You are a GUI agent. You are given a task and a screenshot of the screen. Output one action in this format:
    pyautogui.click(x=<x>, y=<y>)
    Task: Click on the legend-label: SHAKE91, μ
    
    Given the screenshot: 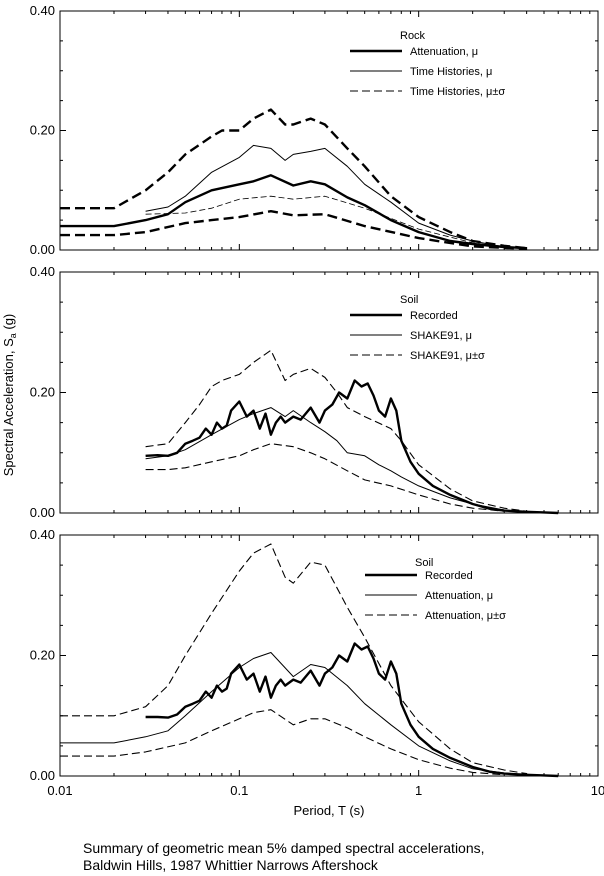 What is the action you would take?
    pyautogui.click(x=441, y=336)
    